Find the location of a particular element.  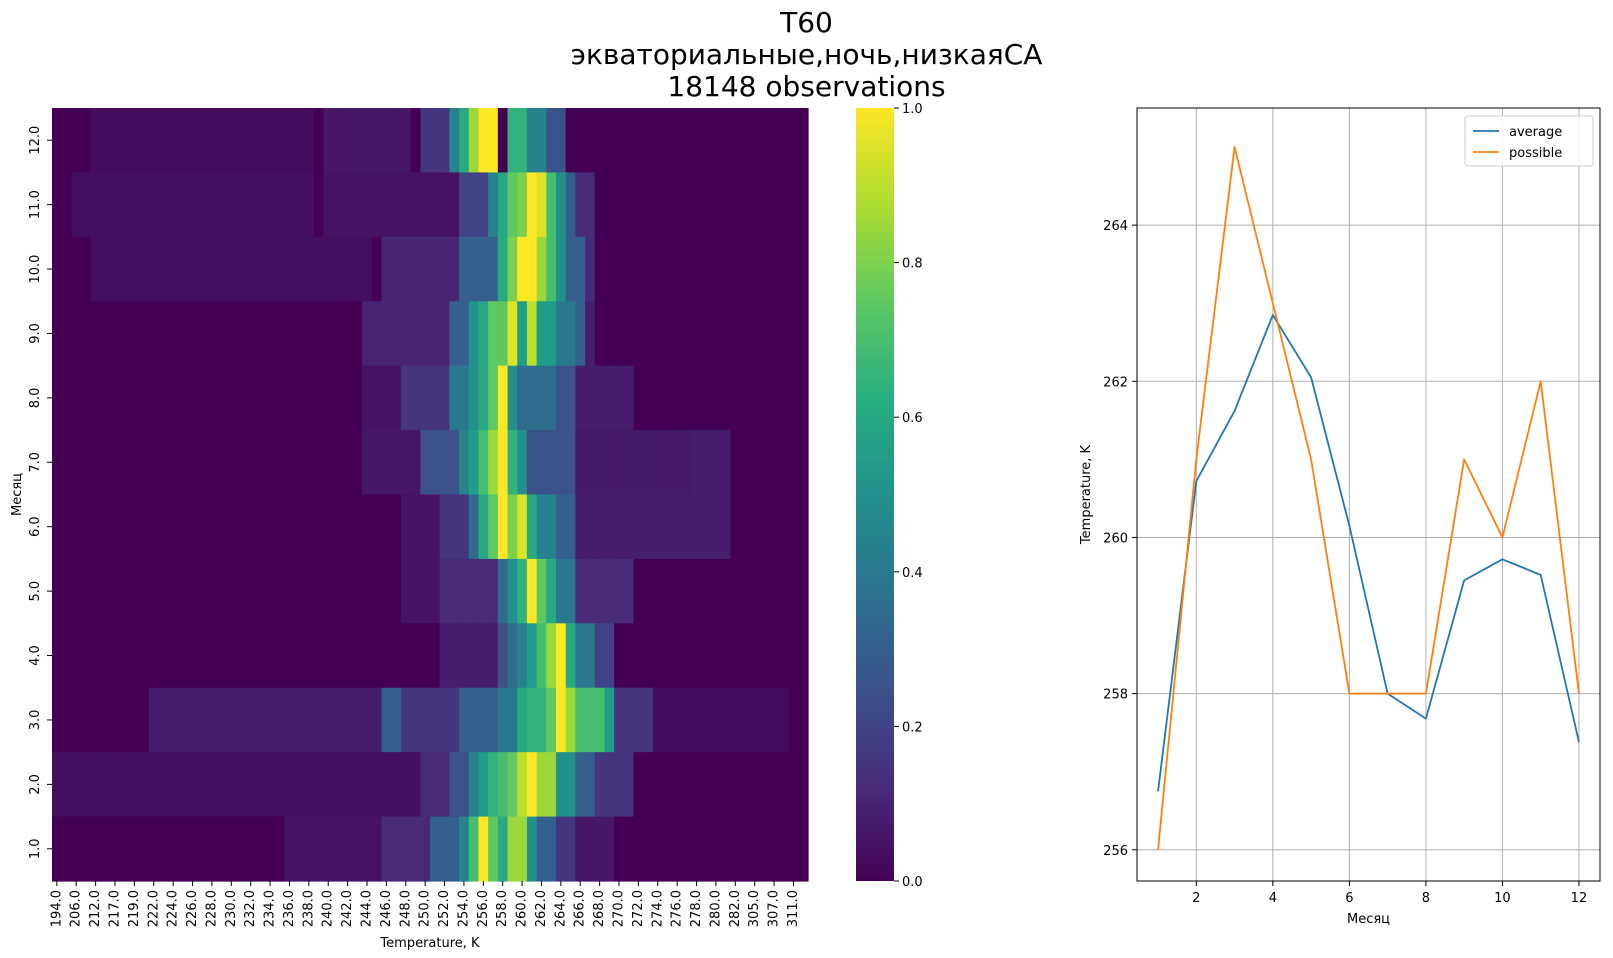

heatmap-y-tick-label: 3.0 is located at coordinates (35, 720).